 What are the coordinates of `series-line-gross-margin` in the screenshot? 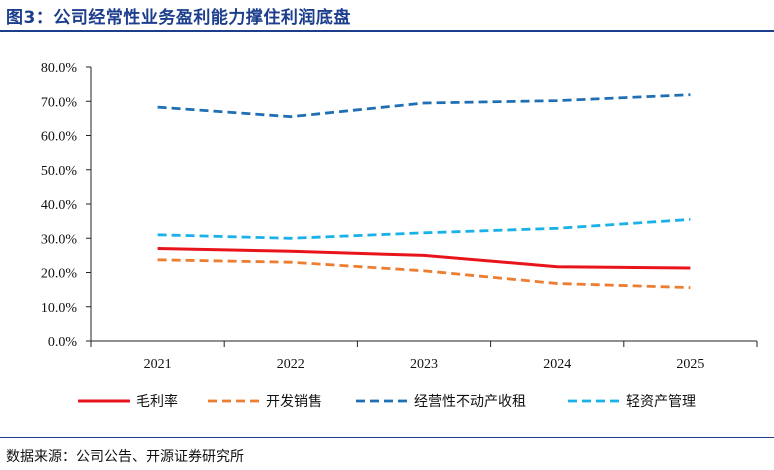 It's located at (424, 258).